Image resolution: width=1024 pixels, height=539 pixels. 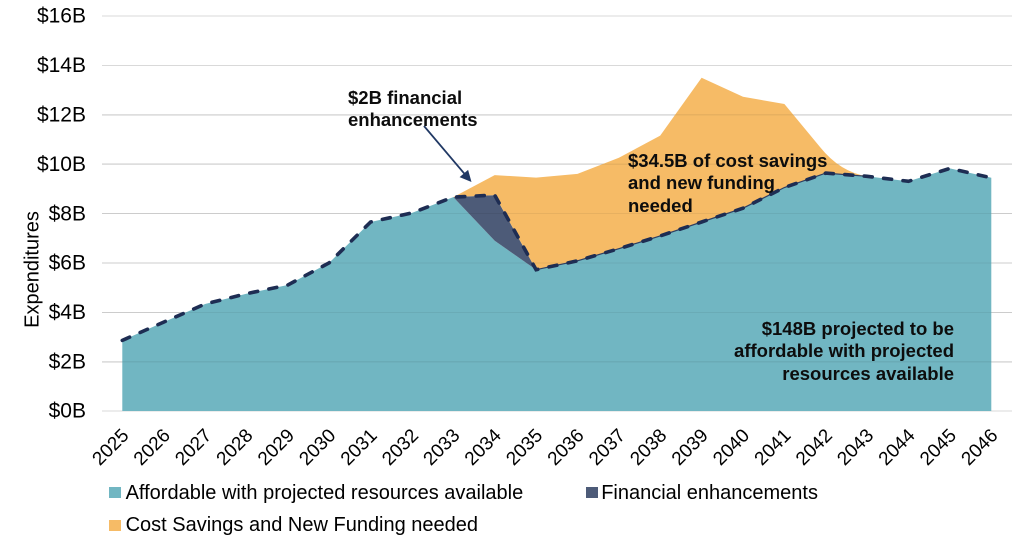 I want to click on svg-text: $0B, so click(x=67, y=411).